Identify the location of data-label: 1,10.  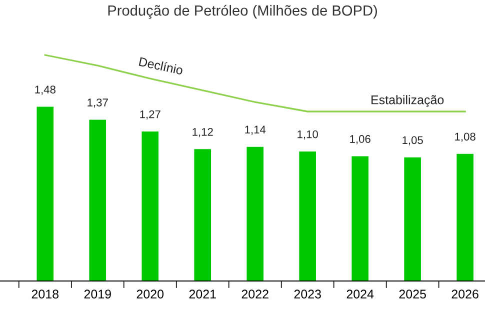
(308, 135).